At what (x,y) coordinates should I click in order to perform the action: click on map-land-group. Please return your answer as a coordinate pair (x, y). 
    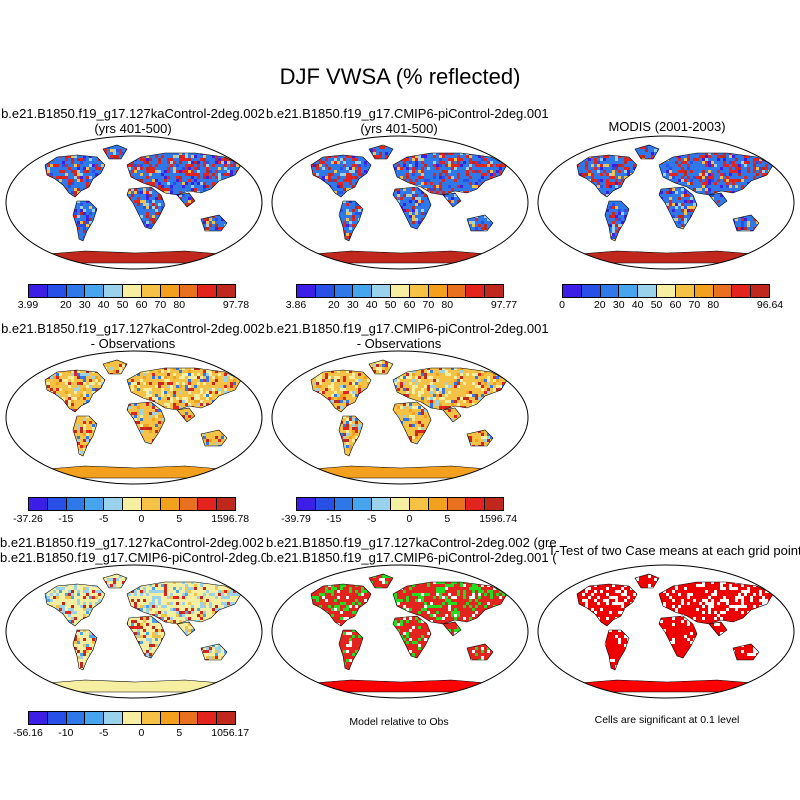
    Looking at the image, I should click on (138, 419).